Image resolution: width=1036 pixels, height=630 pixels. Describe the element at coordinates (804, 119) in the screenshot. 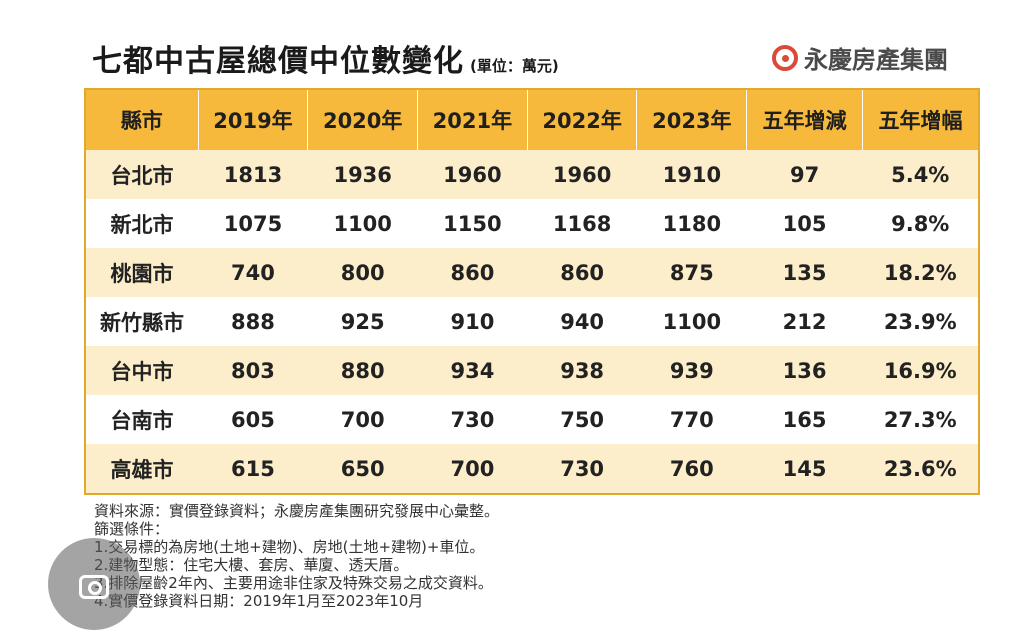

I see `column-header: 五年增減` at that location.